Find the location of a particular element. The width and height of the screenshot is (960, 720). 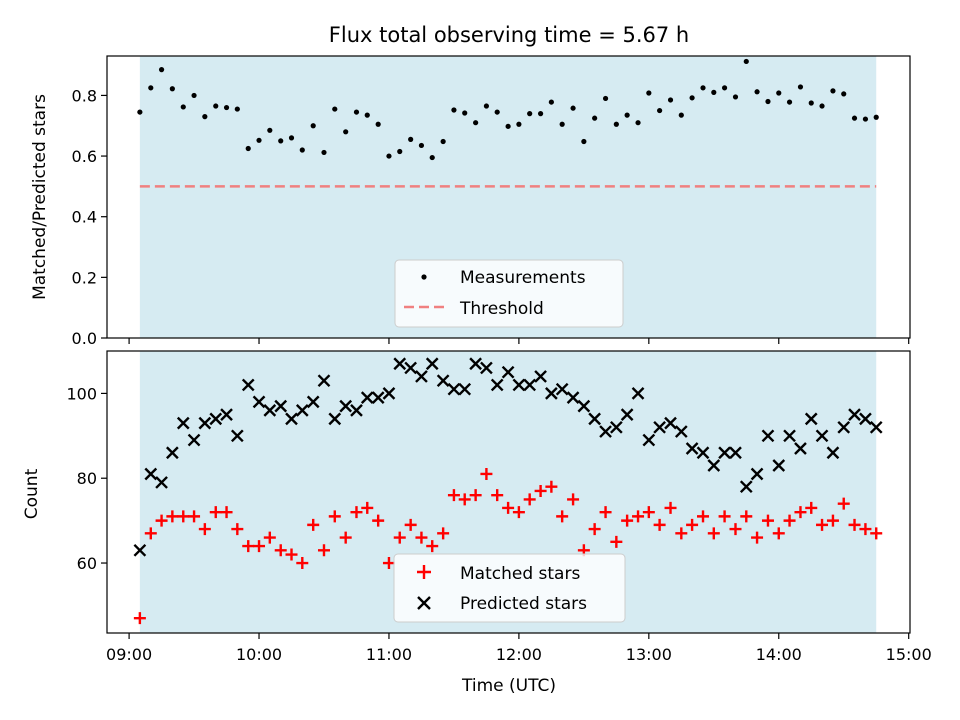

top-legend: Measurements Threshold is located at coordinates (509, 293).